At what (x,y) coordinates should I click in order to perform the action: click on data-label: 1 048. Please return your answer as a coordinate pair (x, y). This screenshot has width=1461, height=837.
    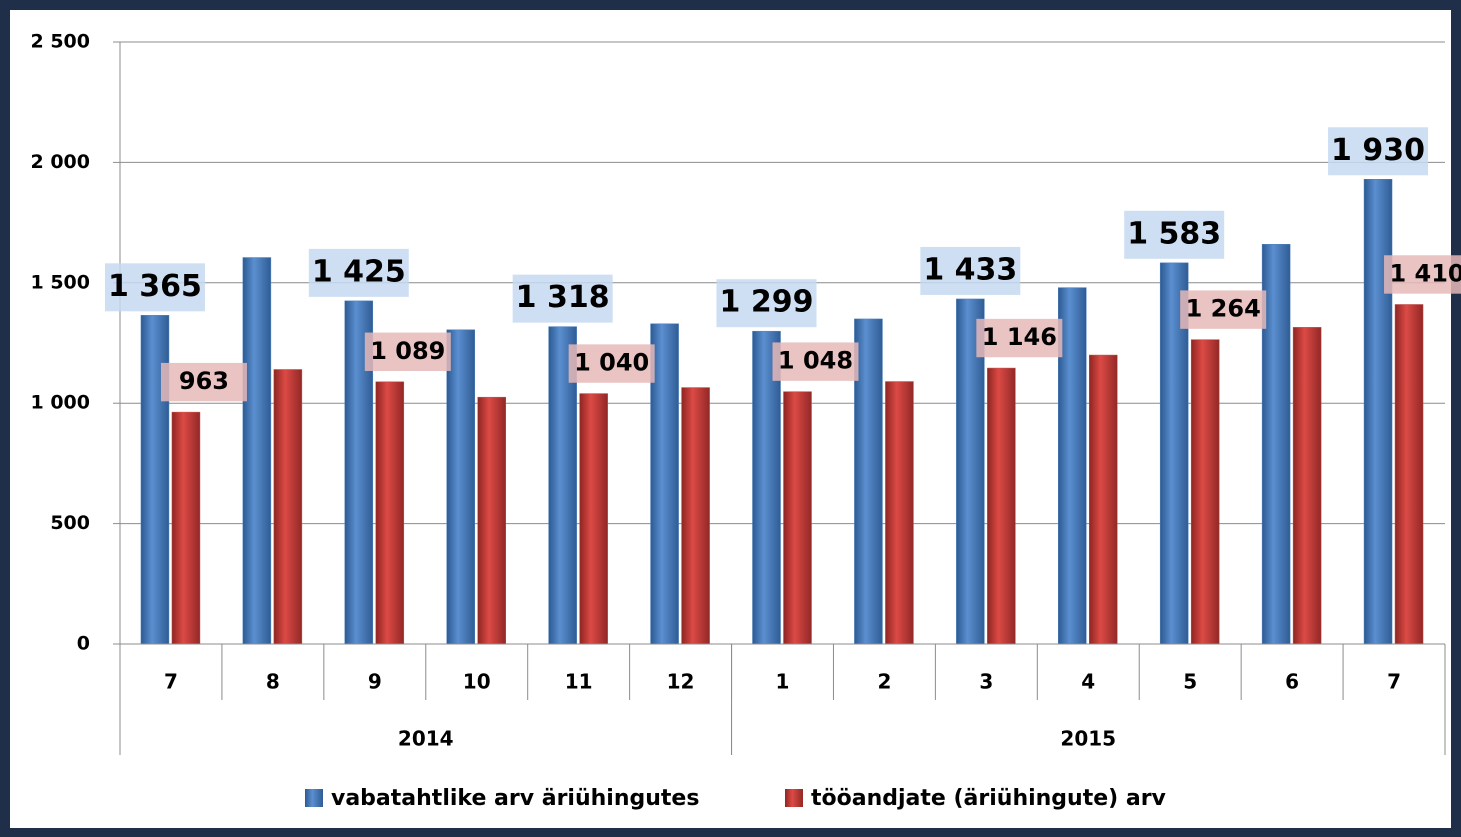
    Looking at the image, I should click on (815, 361).